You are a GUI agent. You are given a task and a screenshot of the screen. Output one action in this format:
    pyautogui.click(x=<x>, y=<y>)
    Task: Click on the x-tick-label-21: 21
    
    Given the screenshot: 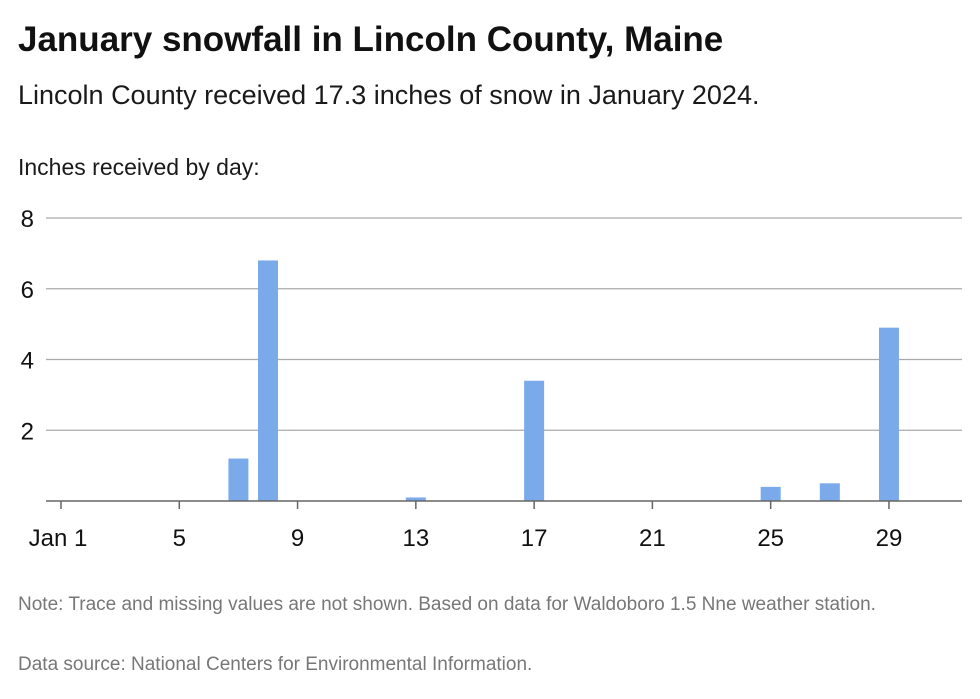 What is the action you would take?
    pyautogui.click(x=652, y=538)
    